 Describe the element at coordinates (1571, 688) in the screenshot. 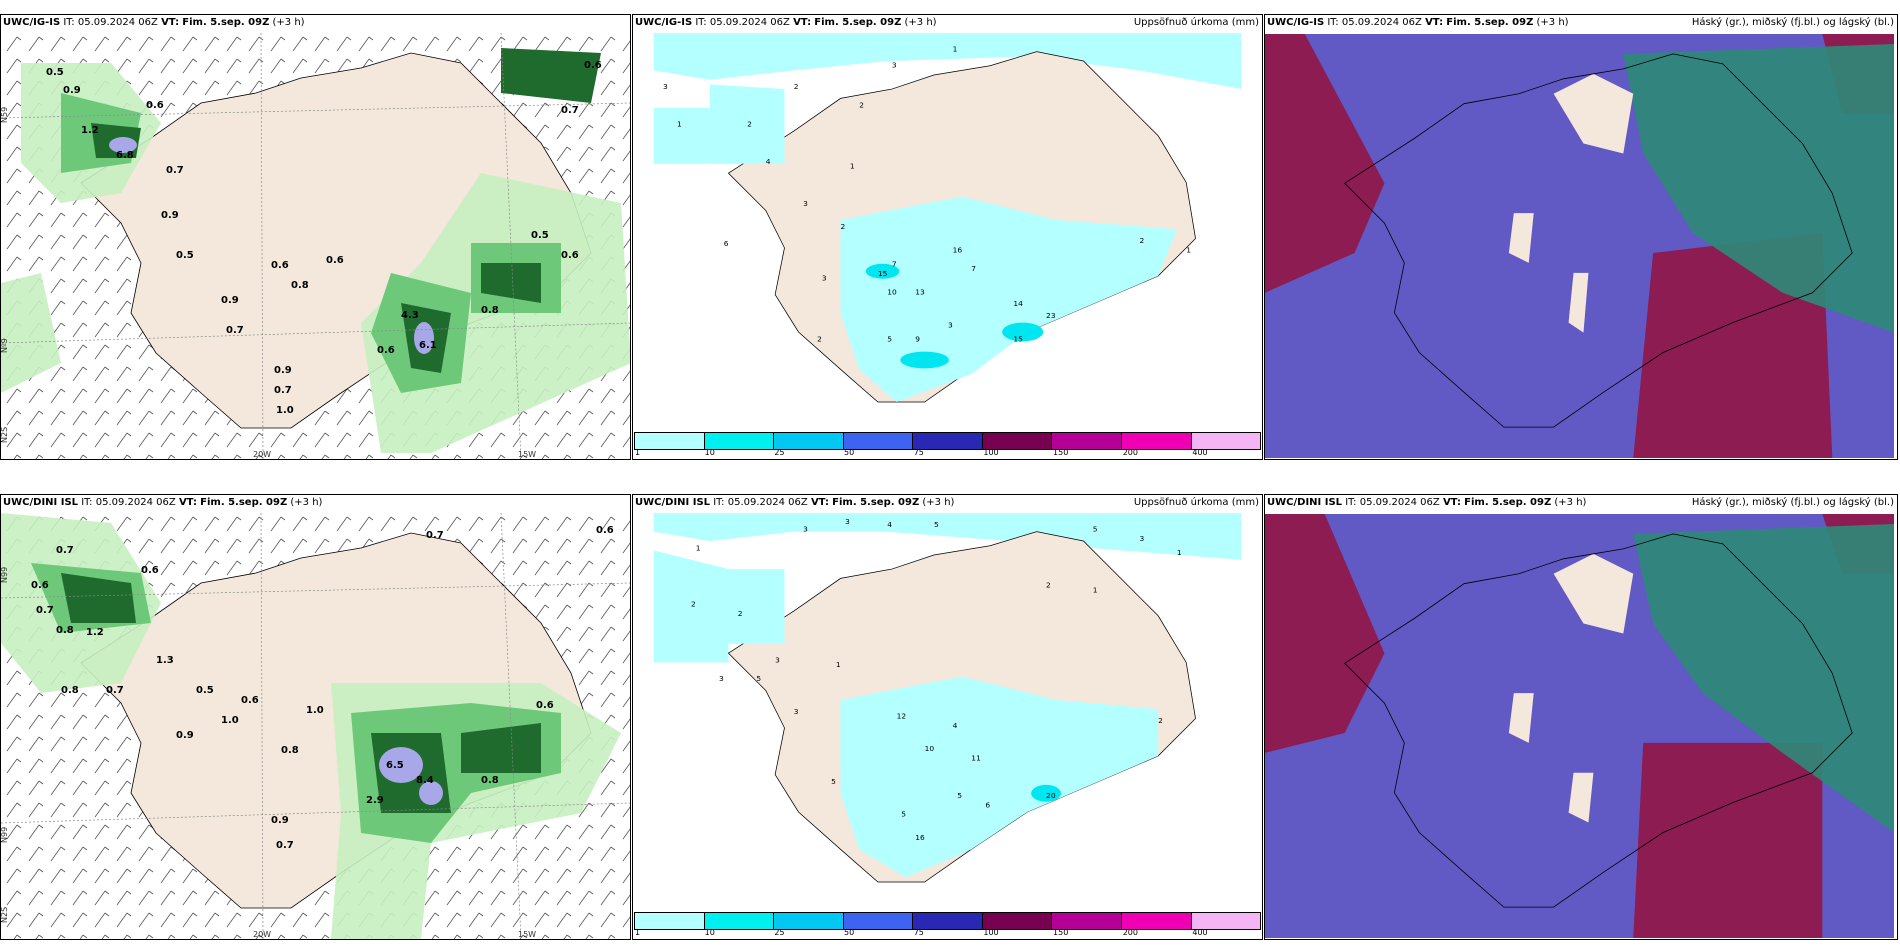

I see `land-clear` at that location.